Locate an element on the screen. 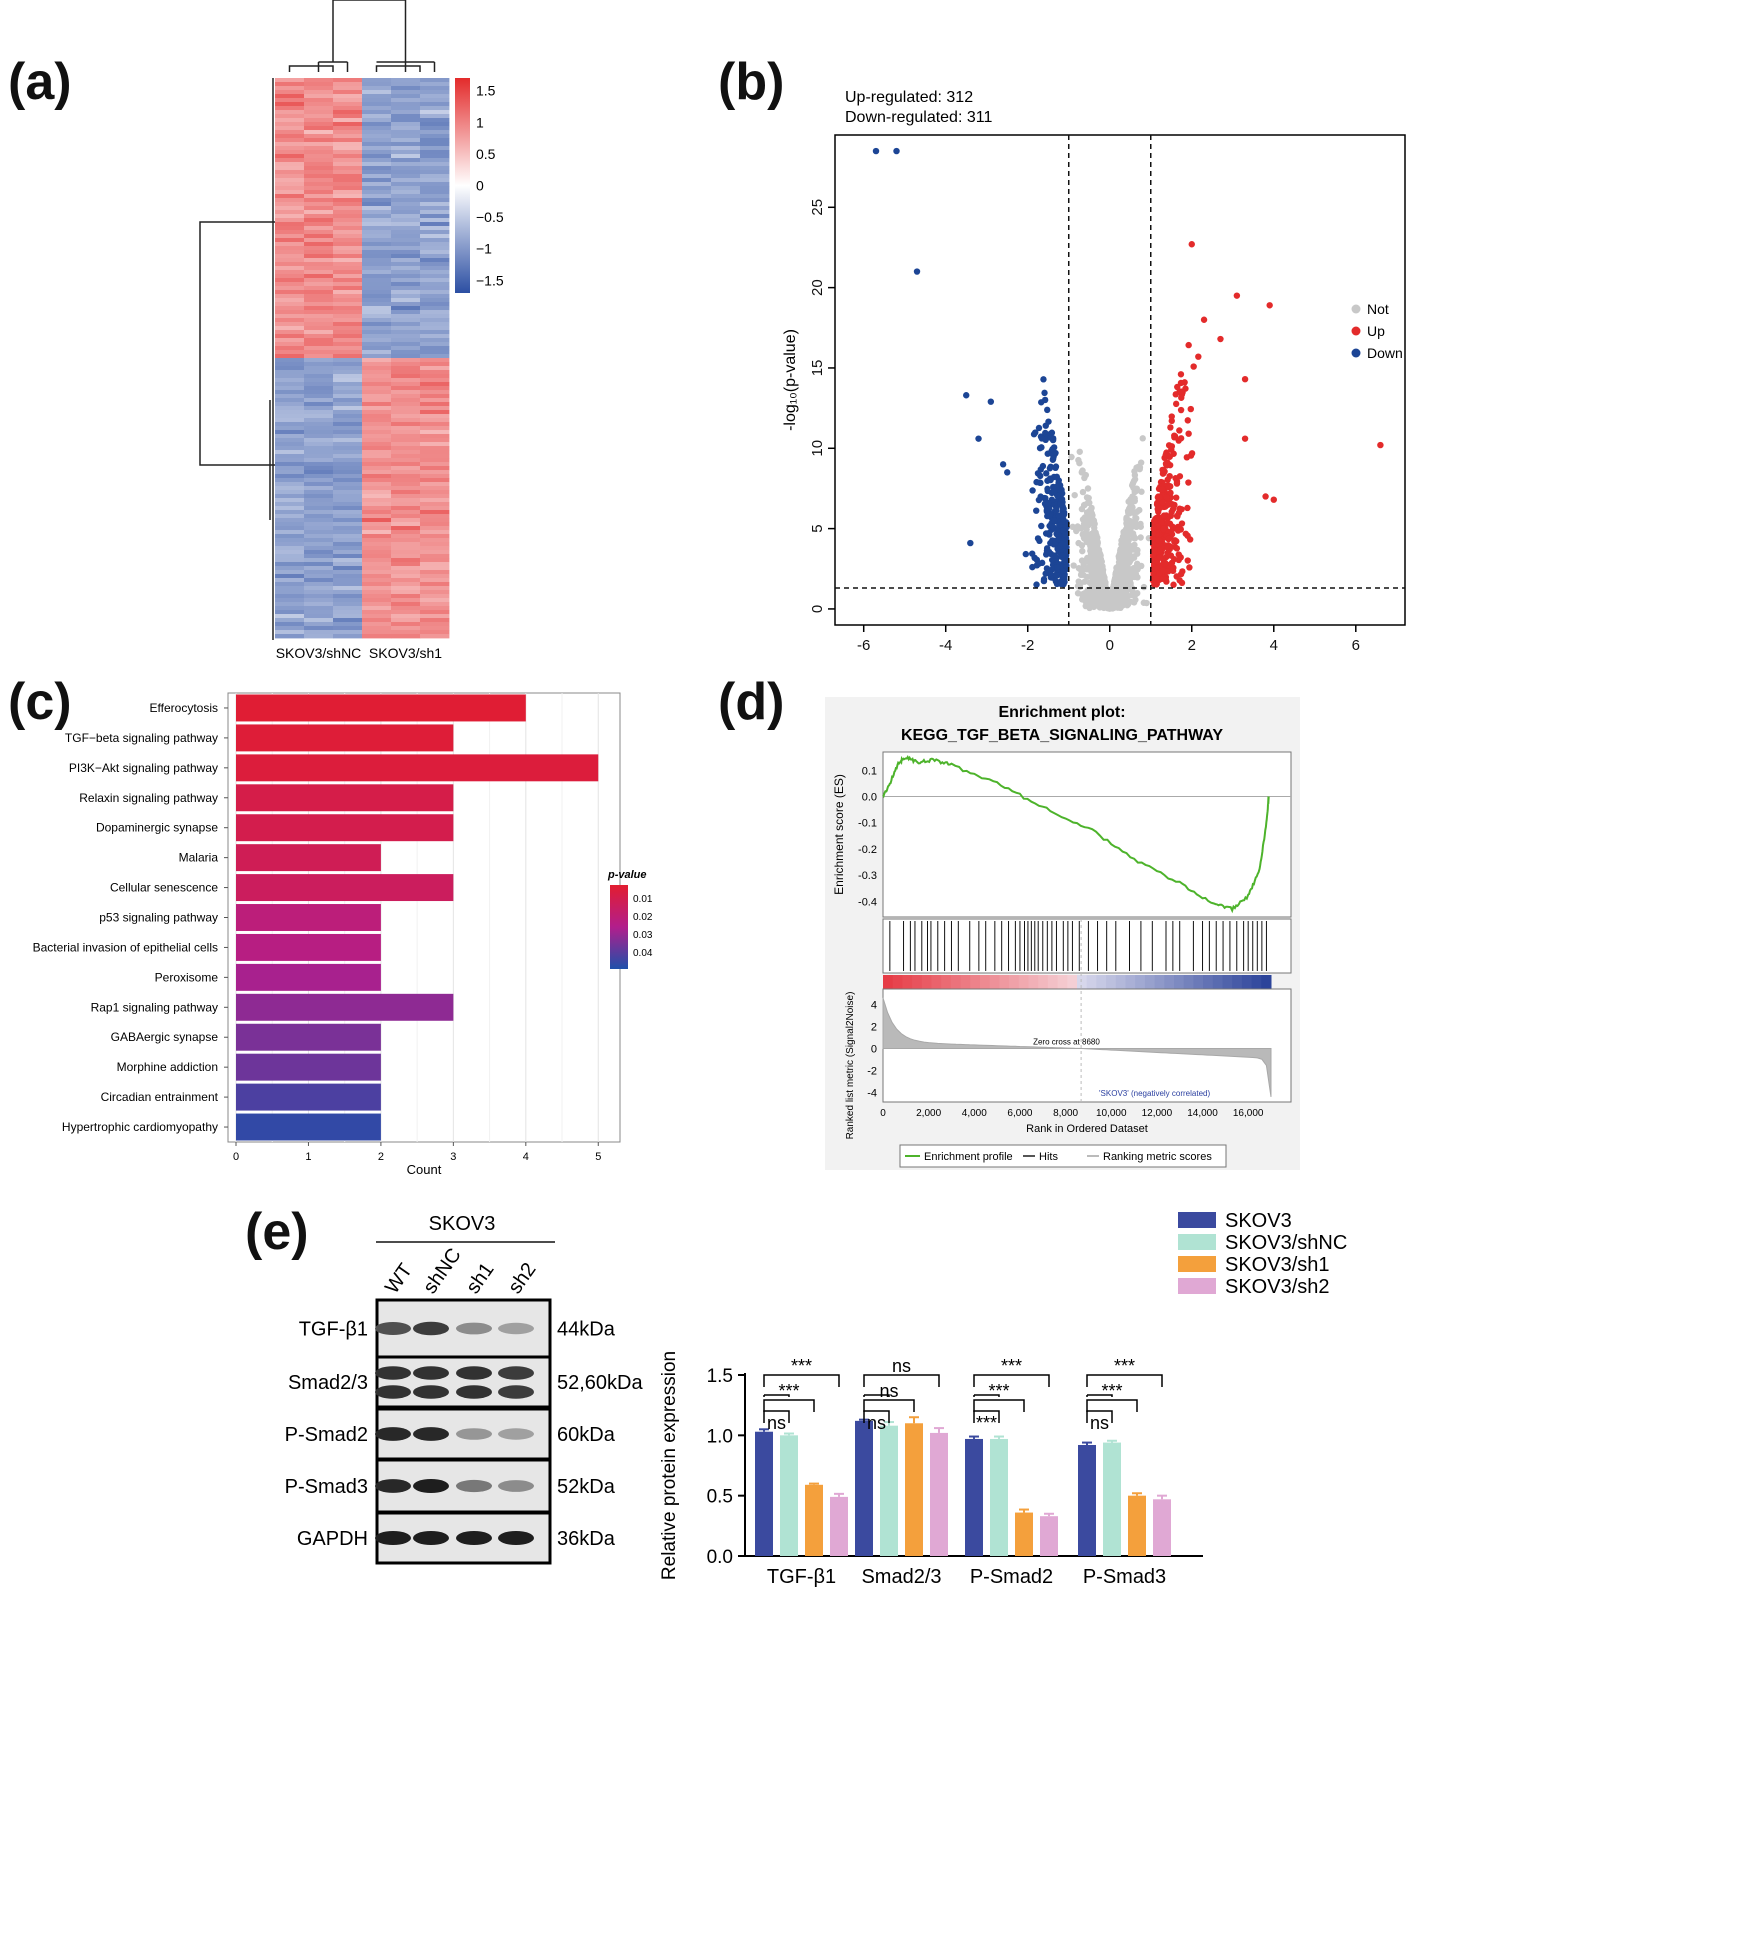 The height and width of the screenshot is (1944, 1755). significance-bracket-pair is located at coordinates (876, 1416).